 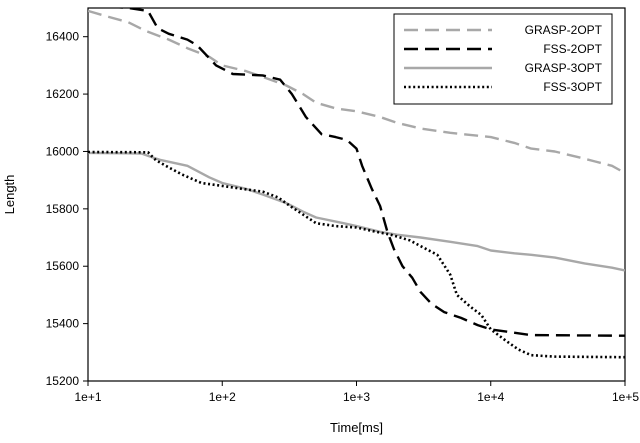 I want to click on legend: GRASP-2OPT FSS-2OPT GRASP-3OPT FSS-3OPT, so click(x=503, y=59).